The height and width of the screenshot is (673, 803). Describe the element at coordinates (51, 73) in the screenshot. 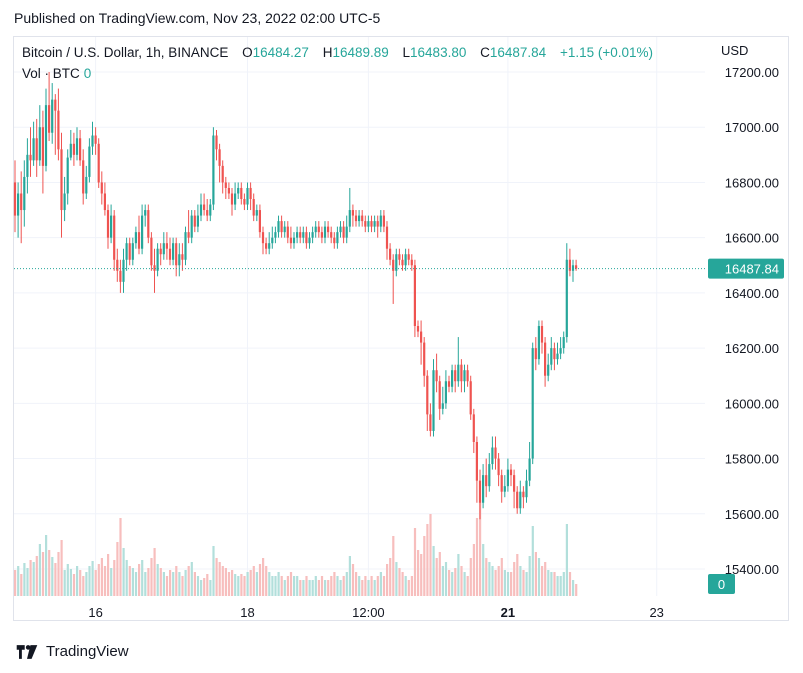

I see `volume-label: Vol · BTC` at that location.